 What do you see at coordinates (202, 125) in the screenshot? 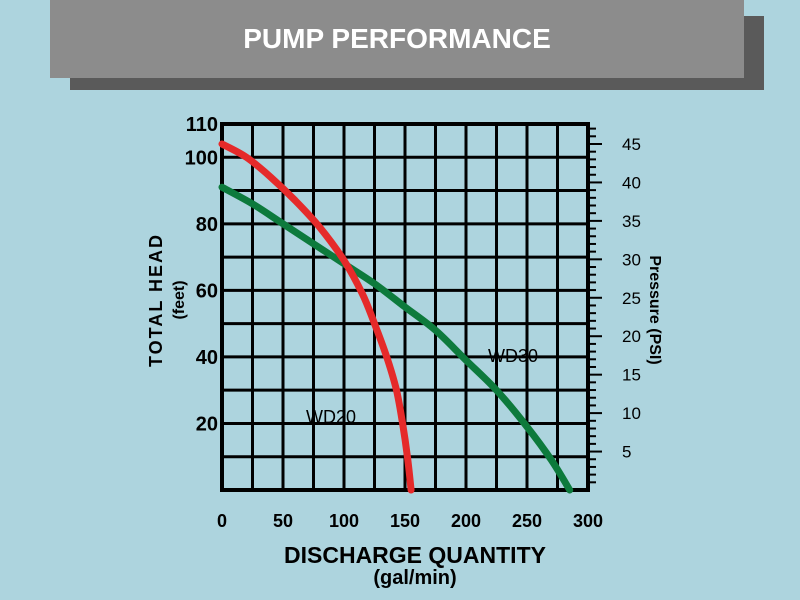
I see `y-tick-label: 110` at bounding box center [202, 125].